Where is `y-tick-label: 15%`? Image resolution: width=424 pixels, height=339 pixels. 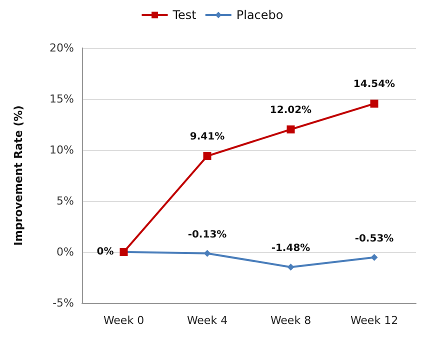
y-tick-label: 15% is located at coordinates (62, 99).